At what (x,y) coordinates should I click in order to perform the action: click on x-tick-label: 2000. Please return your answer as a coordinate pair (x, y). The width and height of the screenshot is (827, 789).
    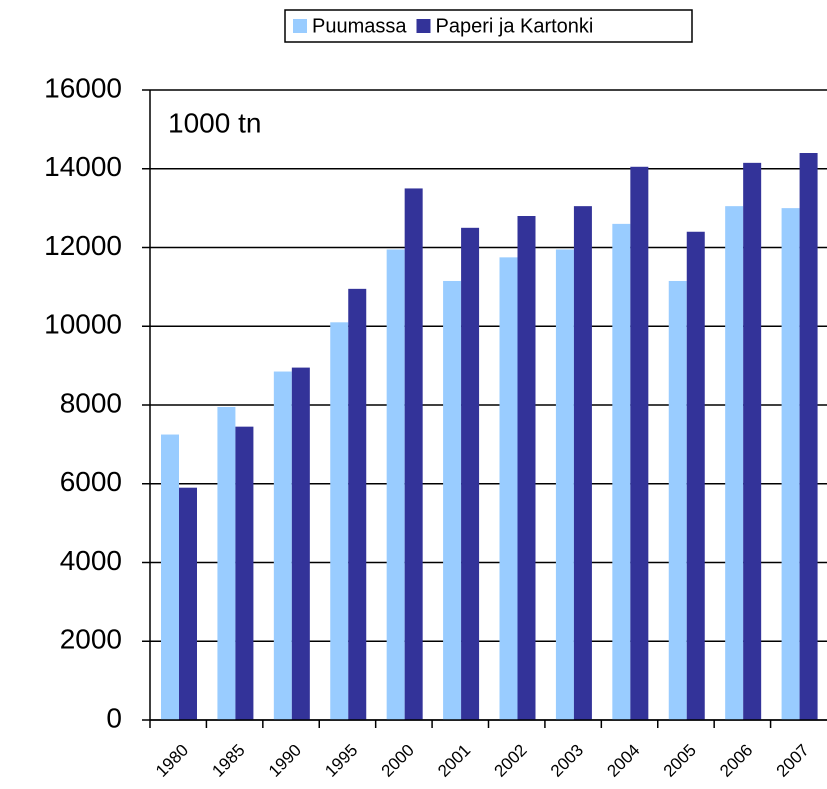
    Looking at the image, I should click on (398, 761).